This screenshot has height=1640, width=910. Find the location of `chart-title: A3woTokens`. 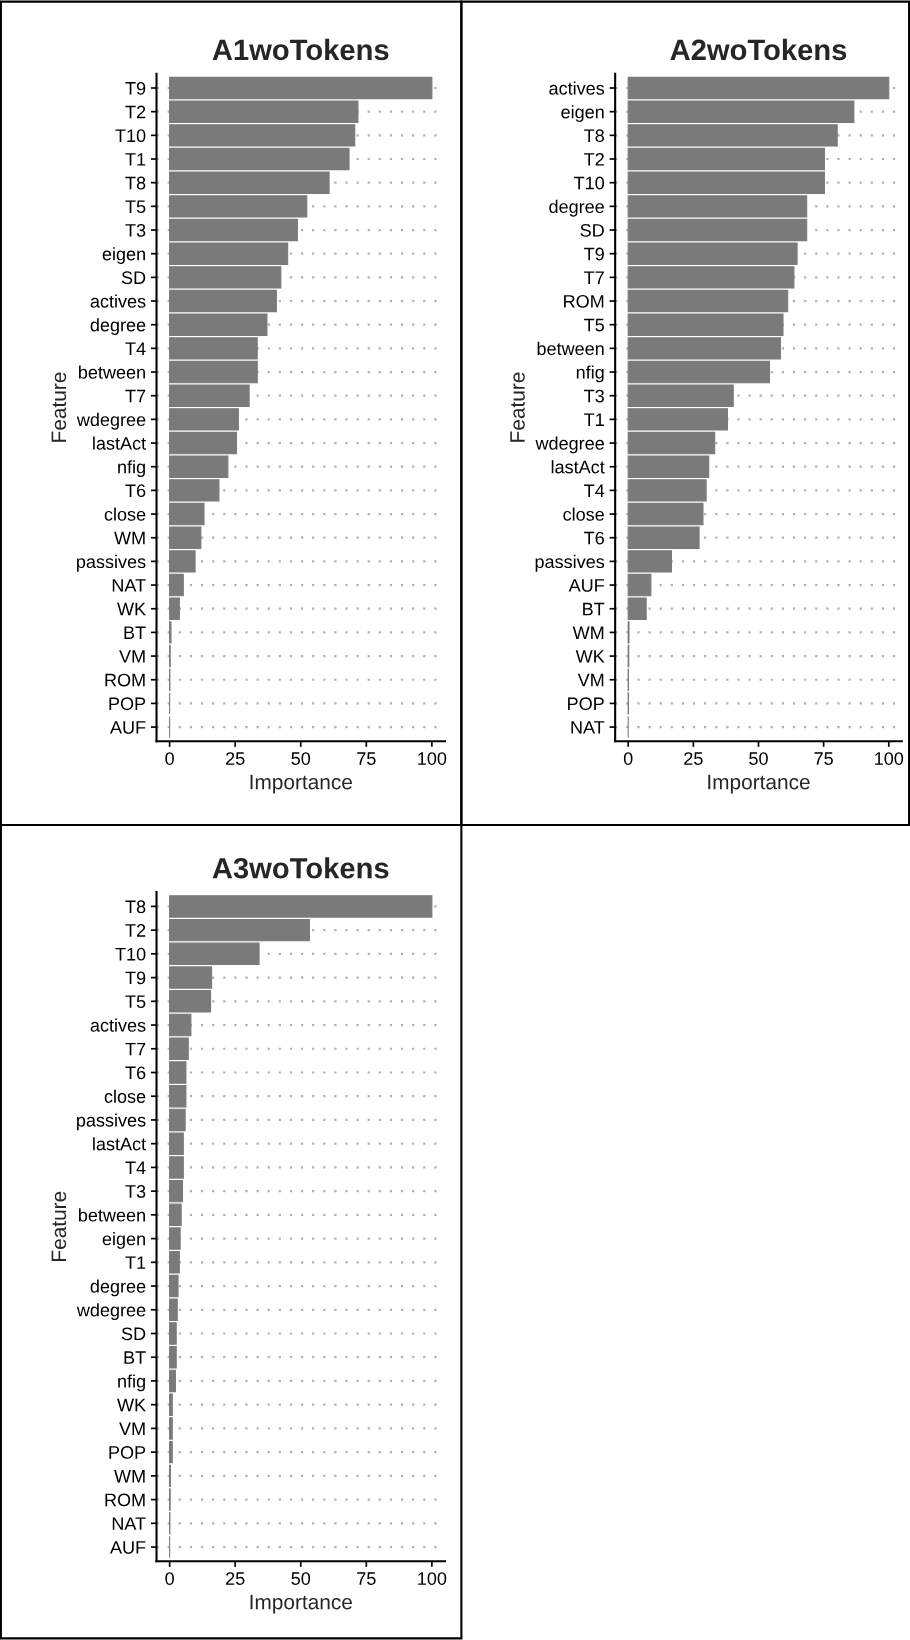

chart-title: A3woTokens is located at coordinates (300, 868).